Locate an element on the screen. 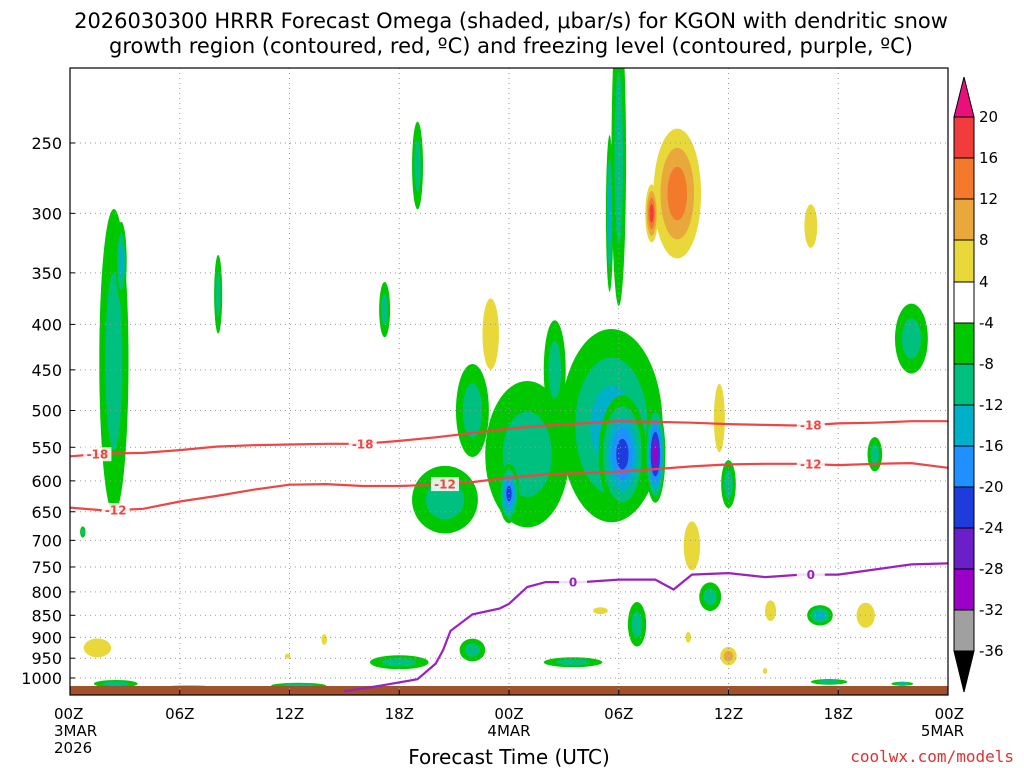 This screenshot has height=768, width=1024. contour-label: -12 is located at coordinates (811, 465).